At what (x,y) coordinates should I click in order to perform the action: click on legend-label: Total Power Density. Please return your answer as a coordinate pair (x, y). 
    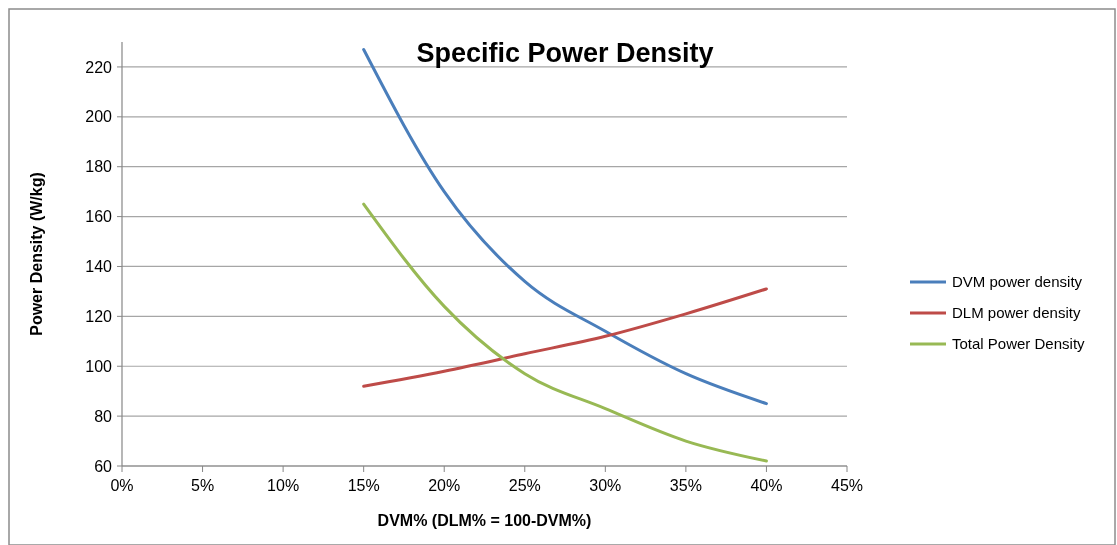
    Looking at the image, I should click on (1019, 344).